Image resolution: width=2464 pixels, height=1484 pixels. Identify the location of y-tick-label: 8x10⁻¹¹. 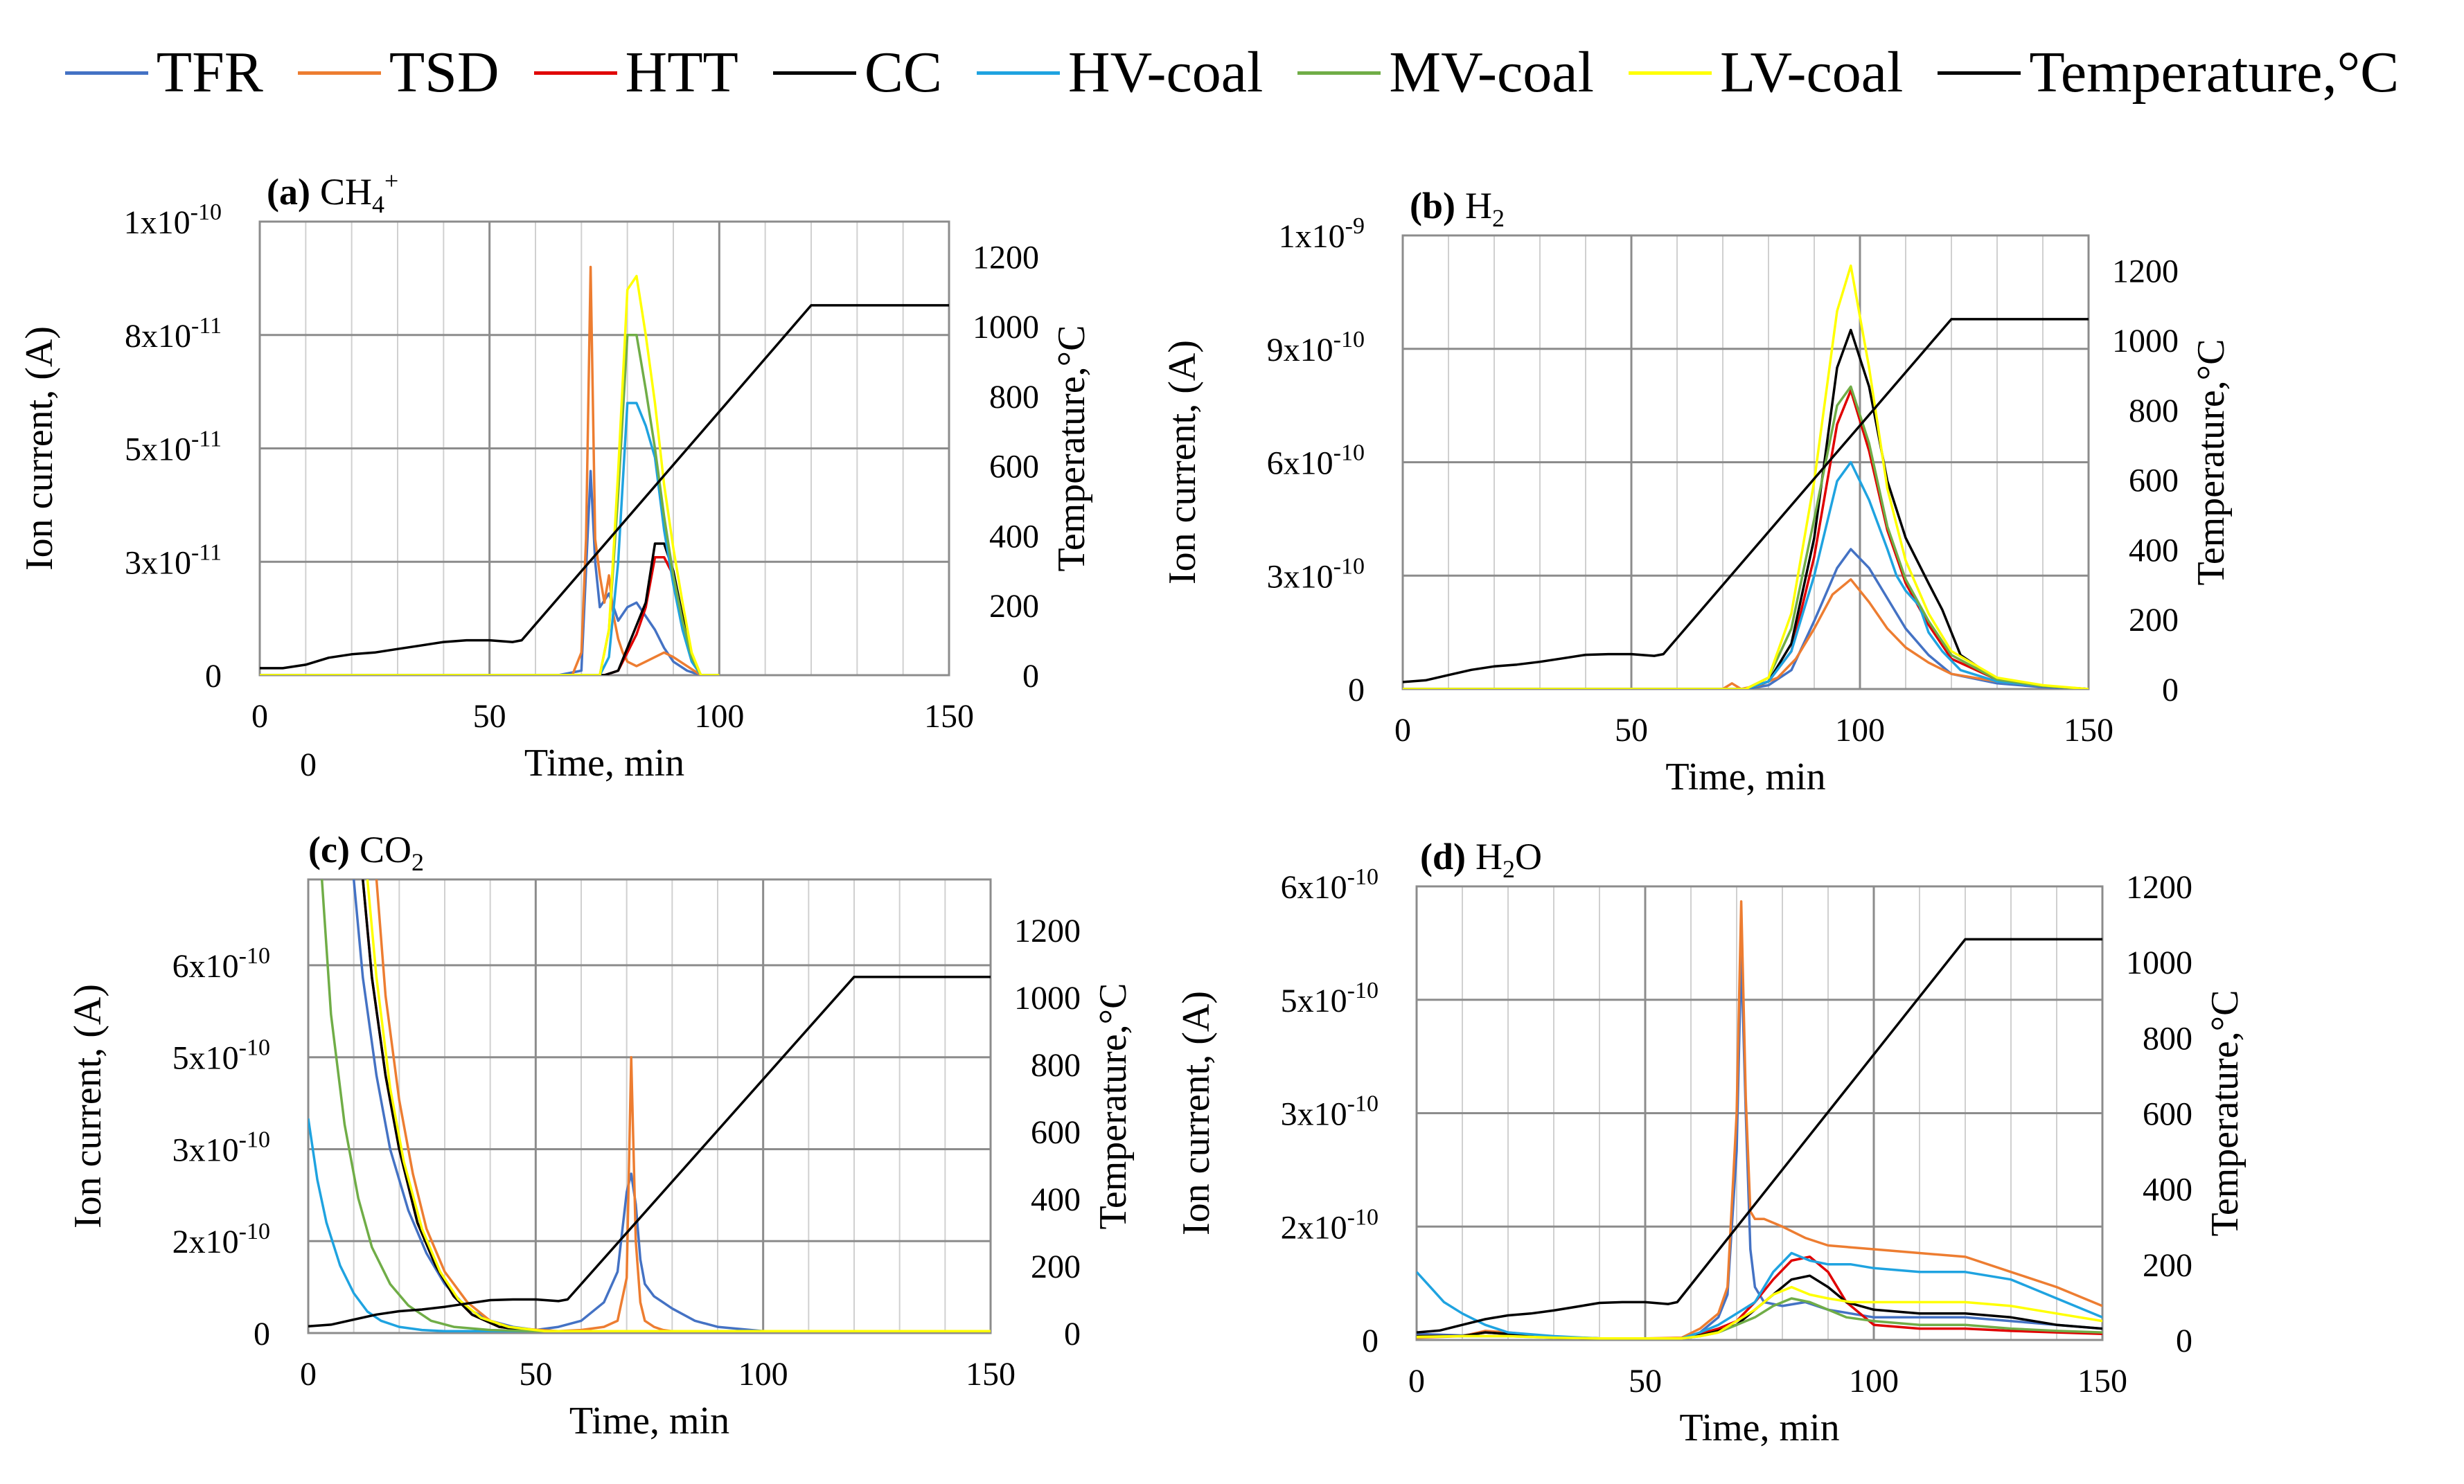
(174, 334).